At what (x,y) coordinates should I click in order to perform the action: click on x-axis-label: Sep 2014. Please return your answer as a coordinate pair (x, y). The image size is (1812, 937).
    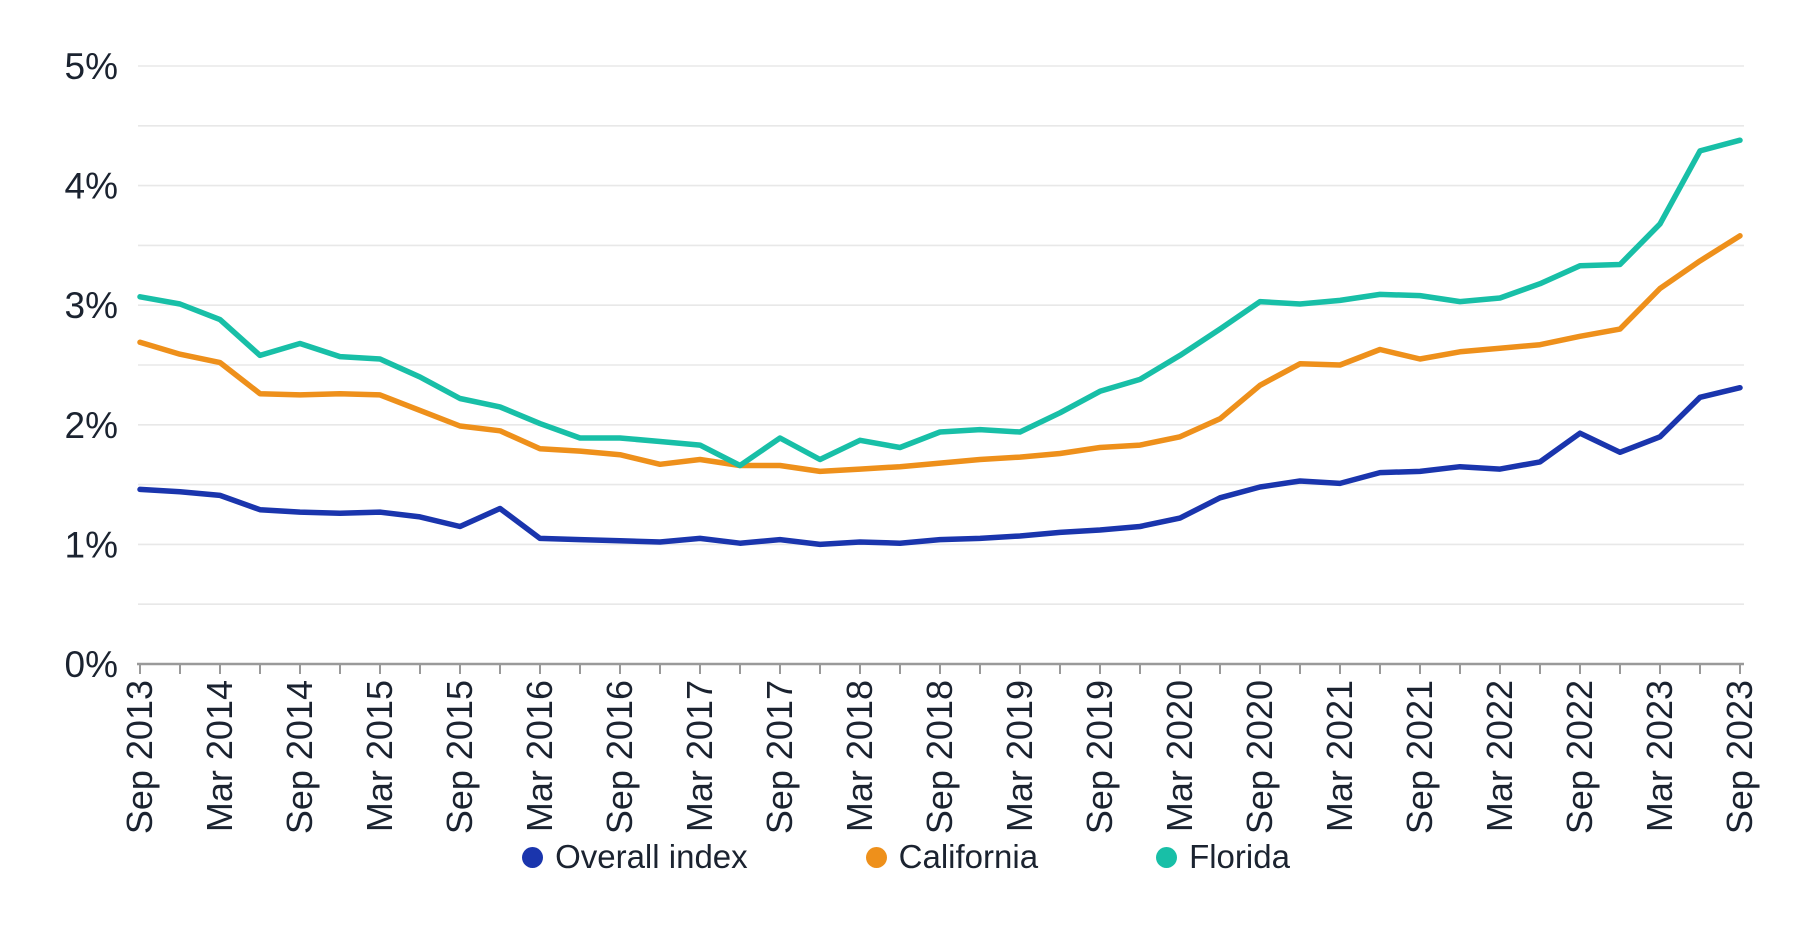
    Looking at the image, I should click on (299, 757).